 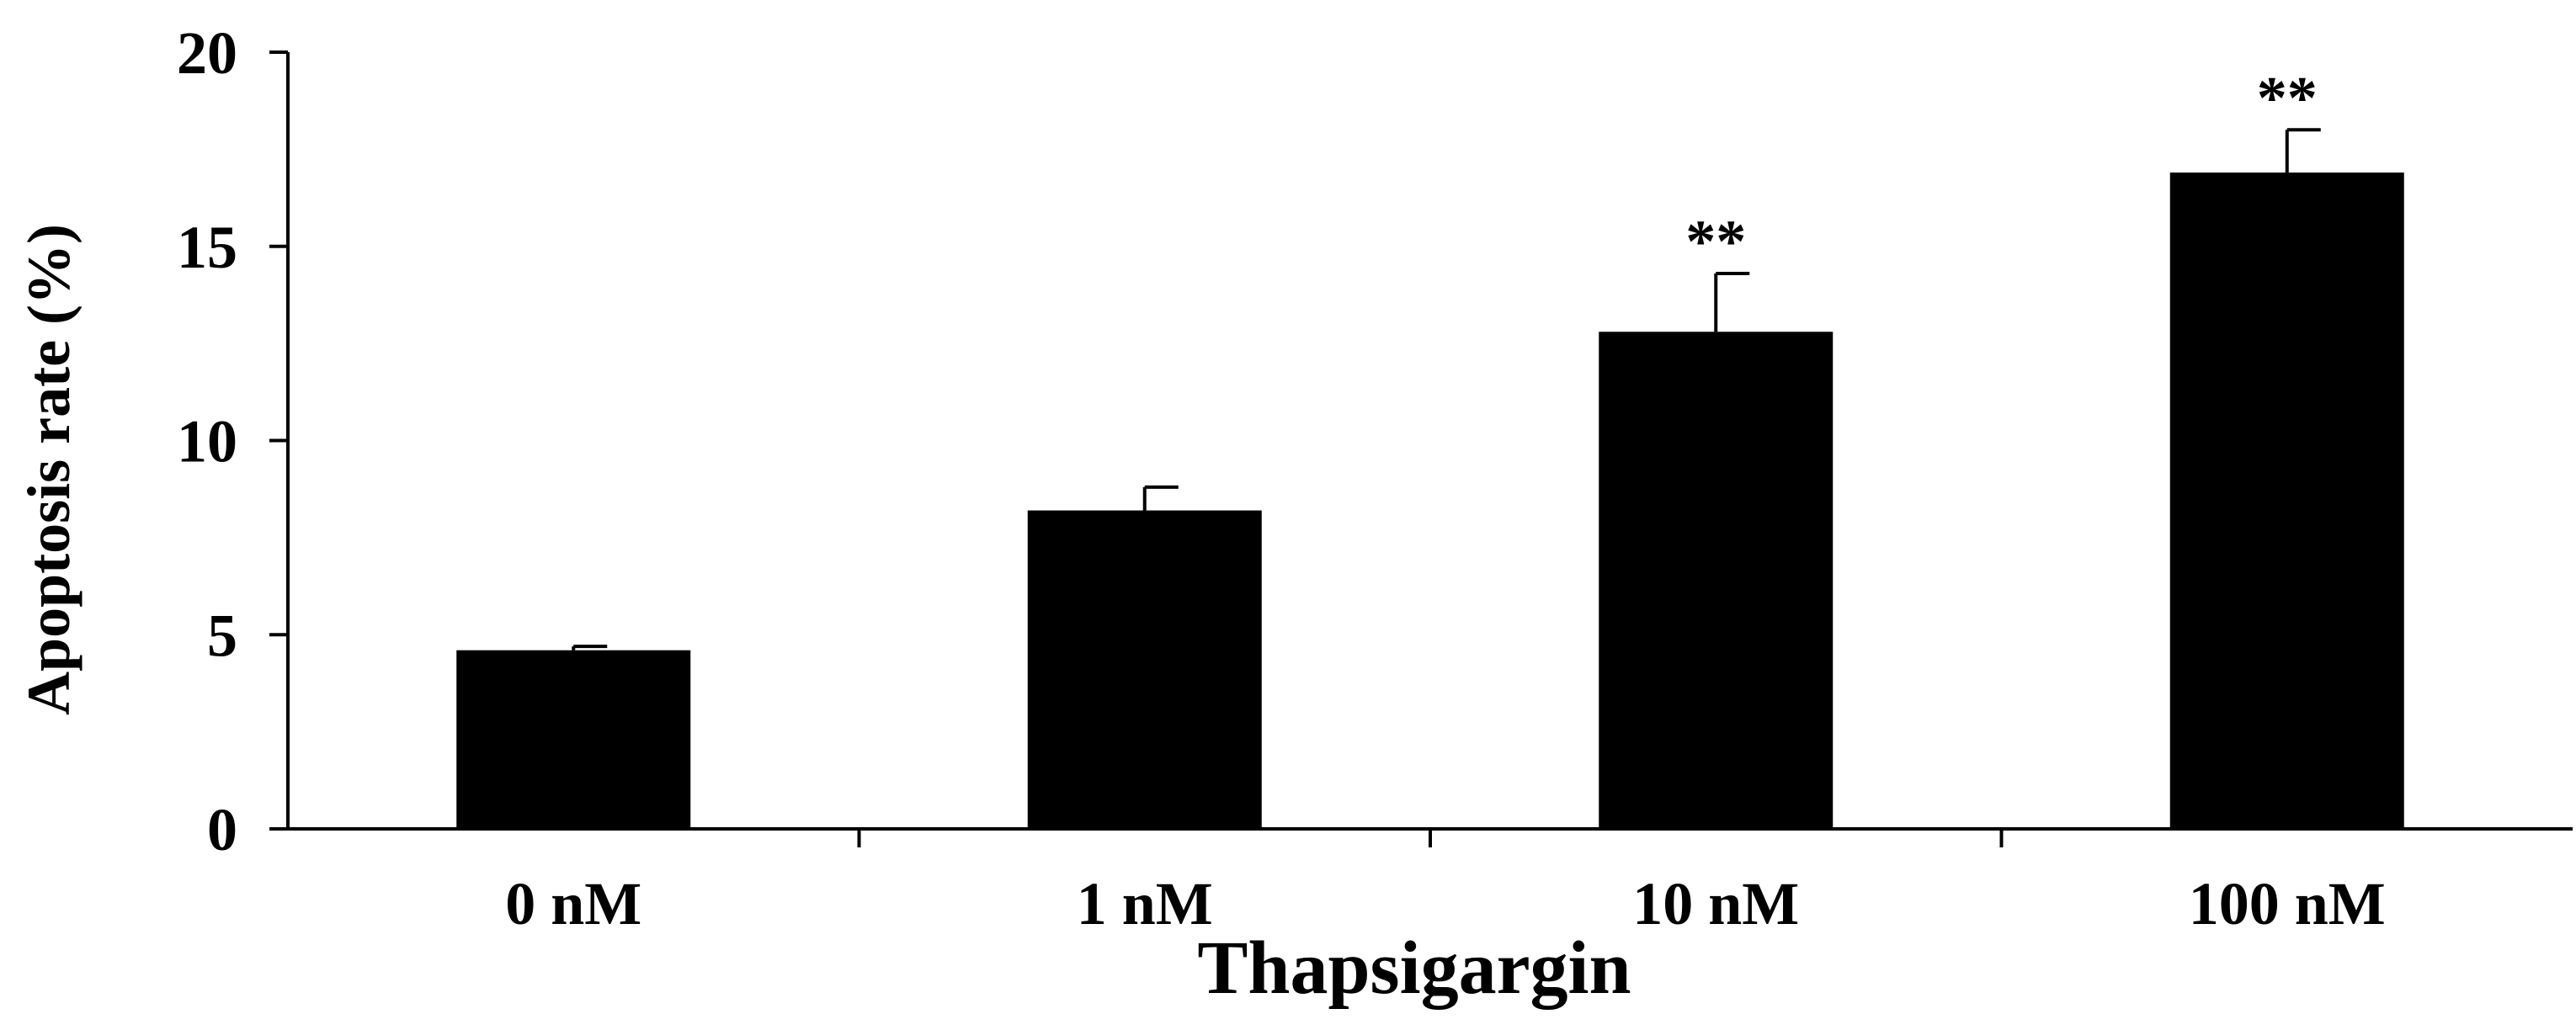 I want to click on y-tick-label: 20, so click(x=207, y=53).